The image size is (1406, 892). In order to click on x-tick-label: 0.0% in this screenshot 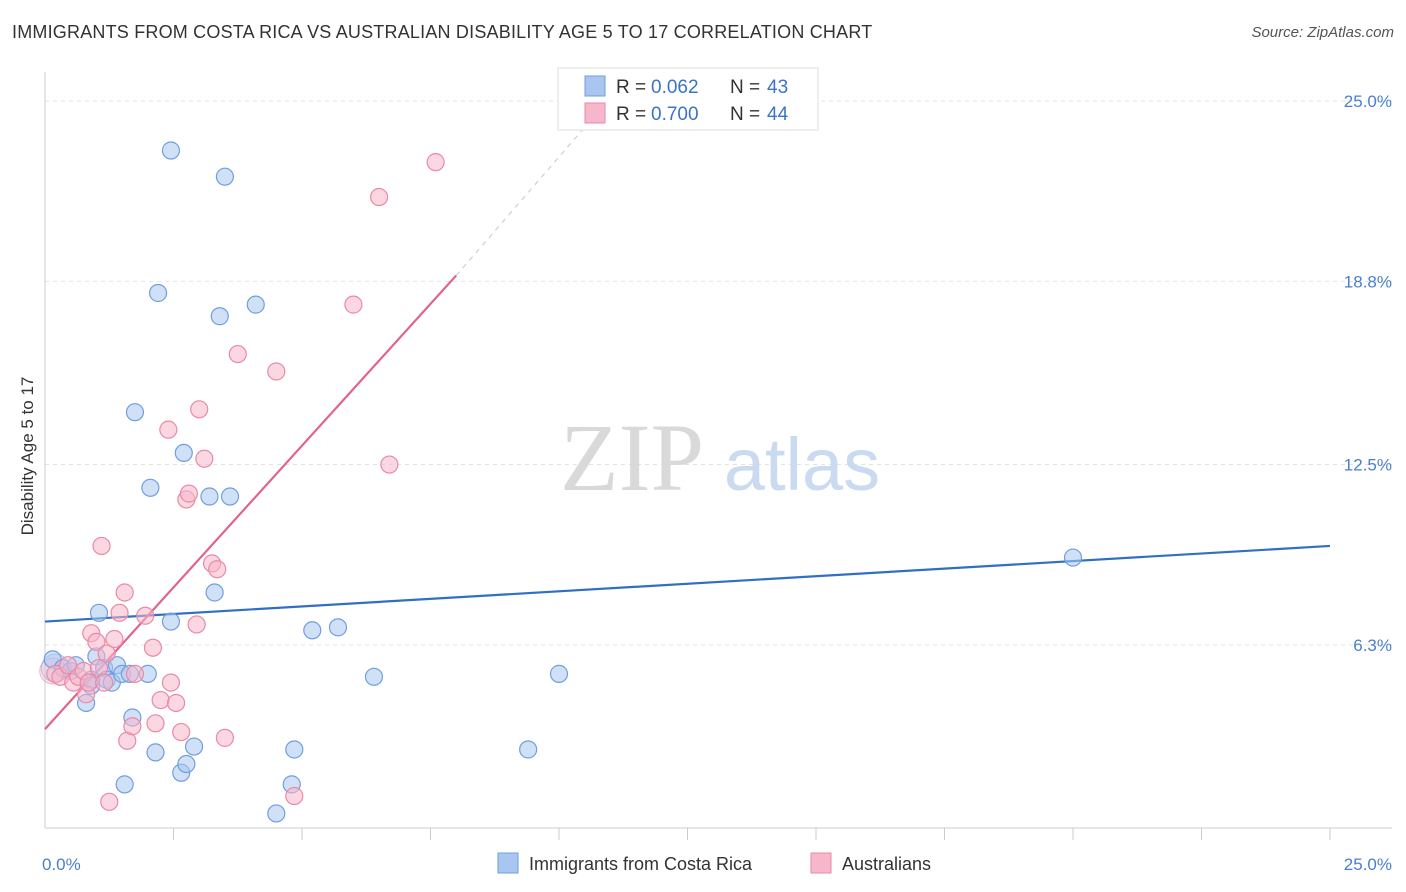, I will do `click(61, 864)`.